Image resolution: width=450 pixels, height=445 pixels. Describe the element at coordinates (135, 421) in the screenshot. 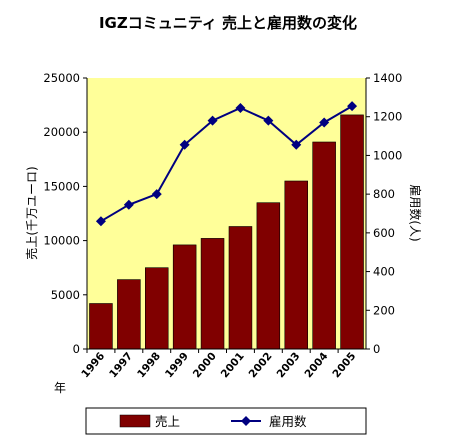

I see `legend-bar-swatch` at that location.